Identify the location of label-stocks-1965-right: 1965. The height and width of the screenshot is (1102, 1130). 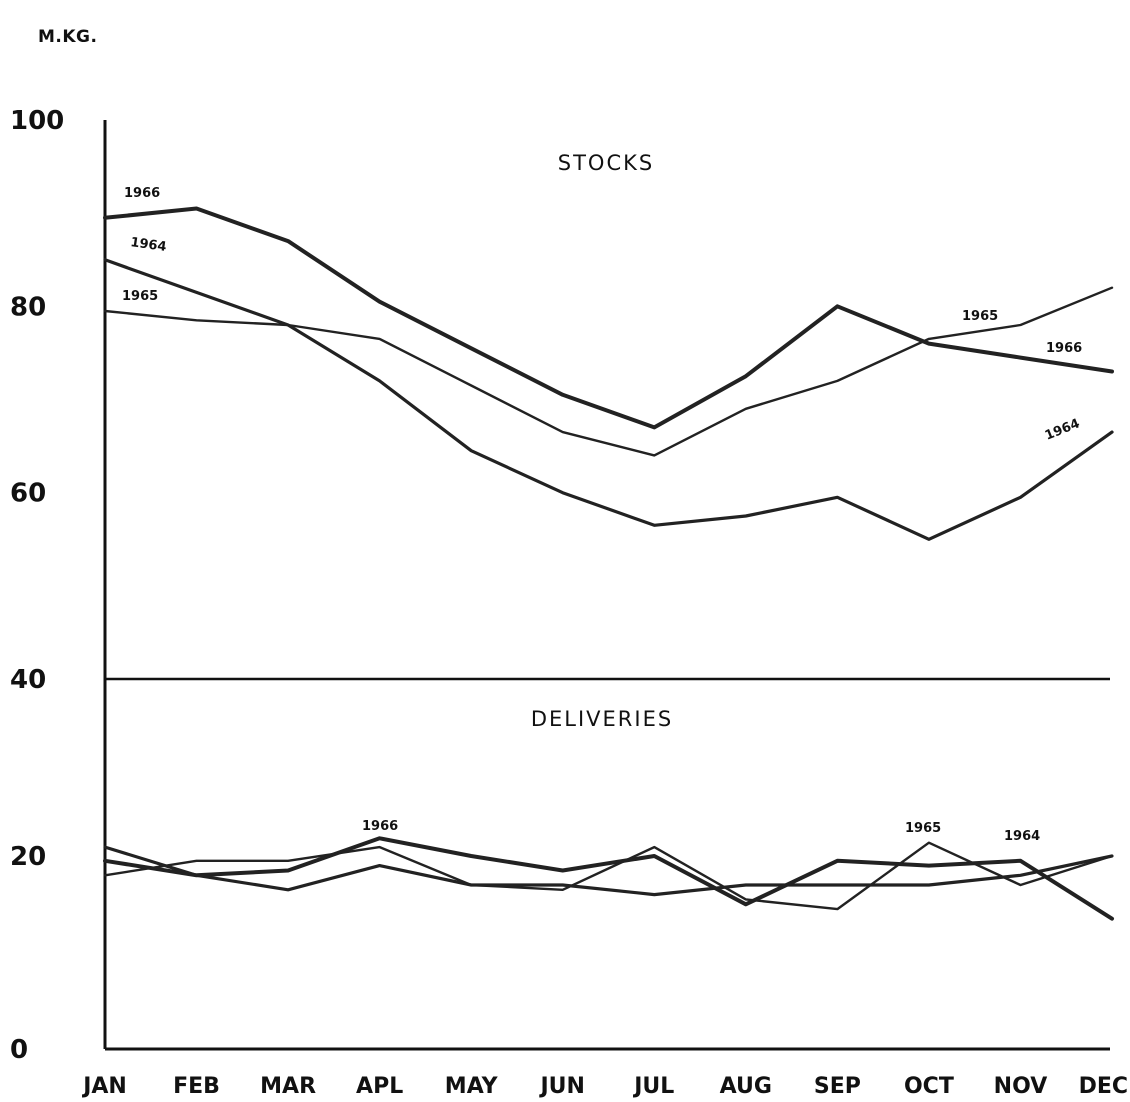
(980, 316).